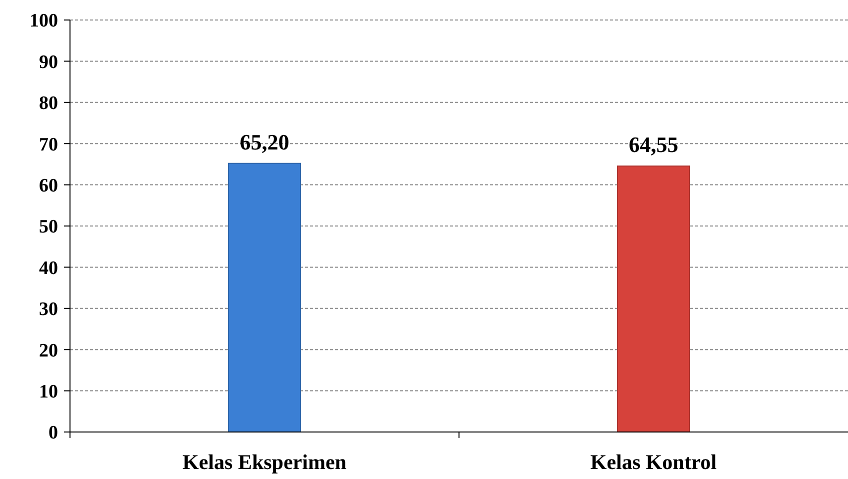 The image size is (848, 479). Describe the element at coordinates (48, 145) in the screenshot. I see `y-tick-label: 70` at that location.